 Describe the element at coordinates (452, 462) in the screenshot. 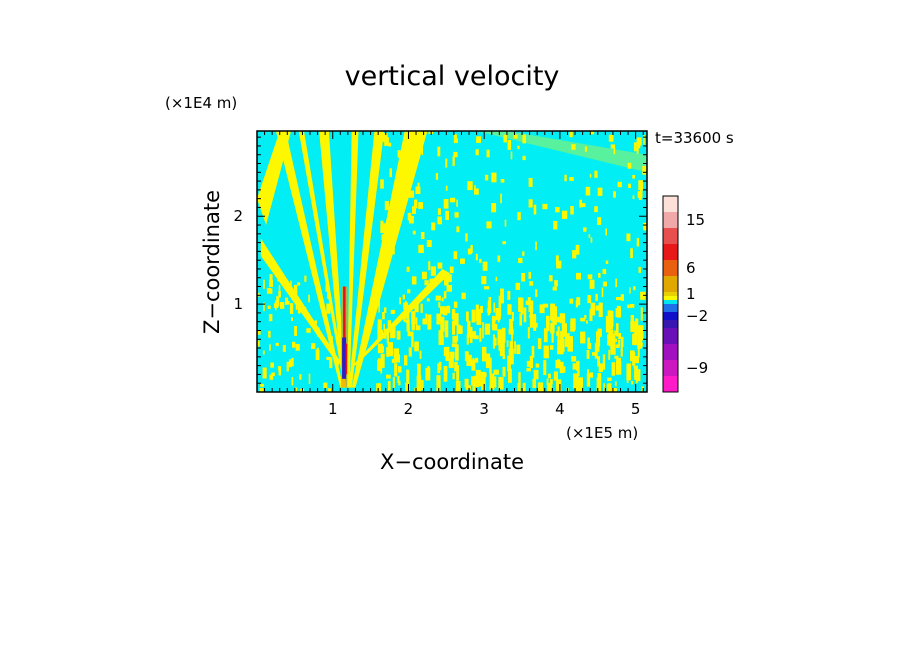

I see `x-axis-label: X−coordinate` at that location.